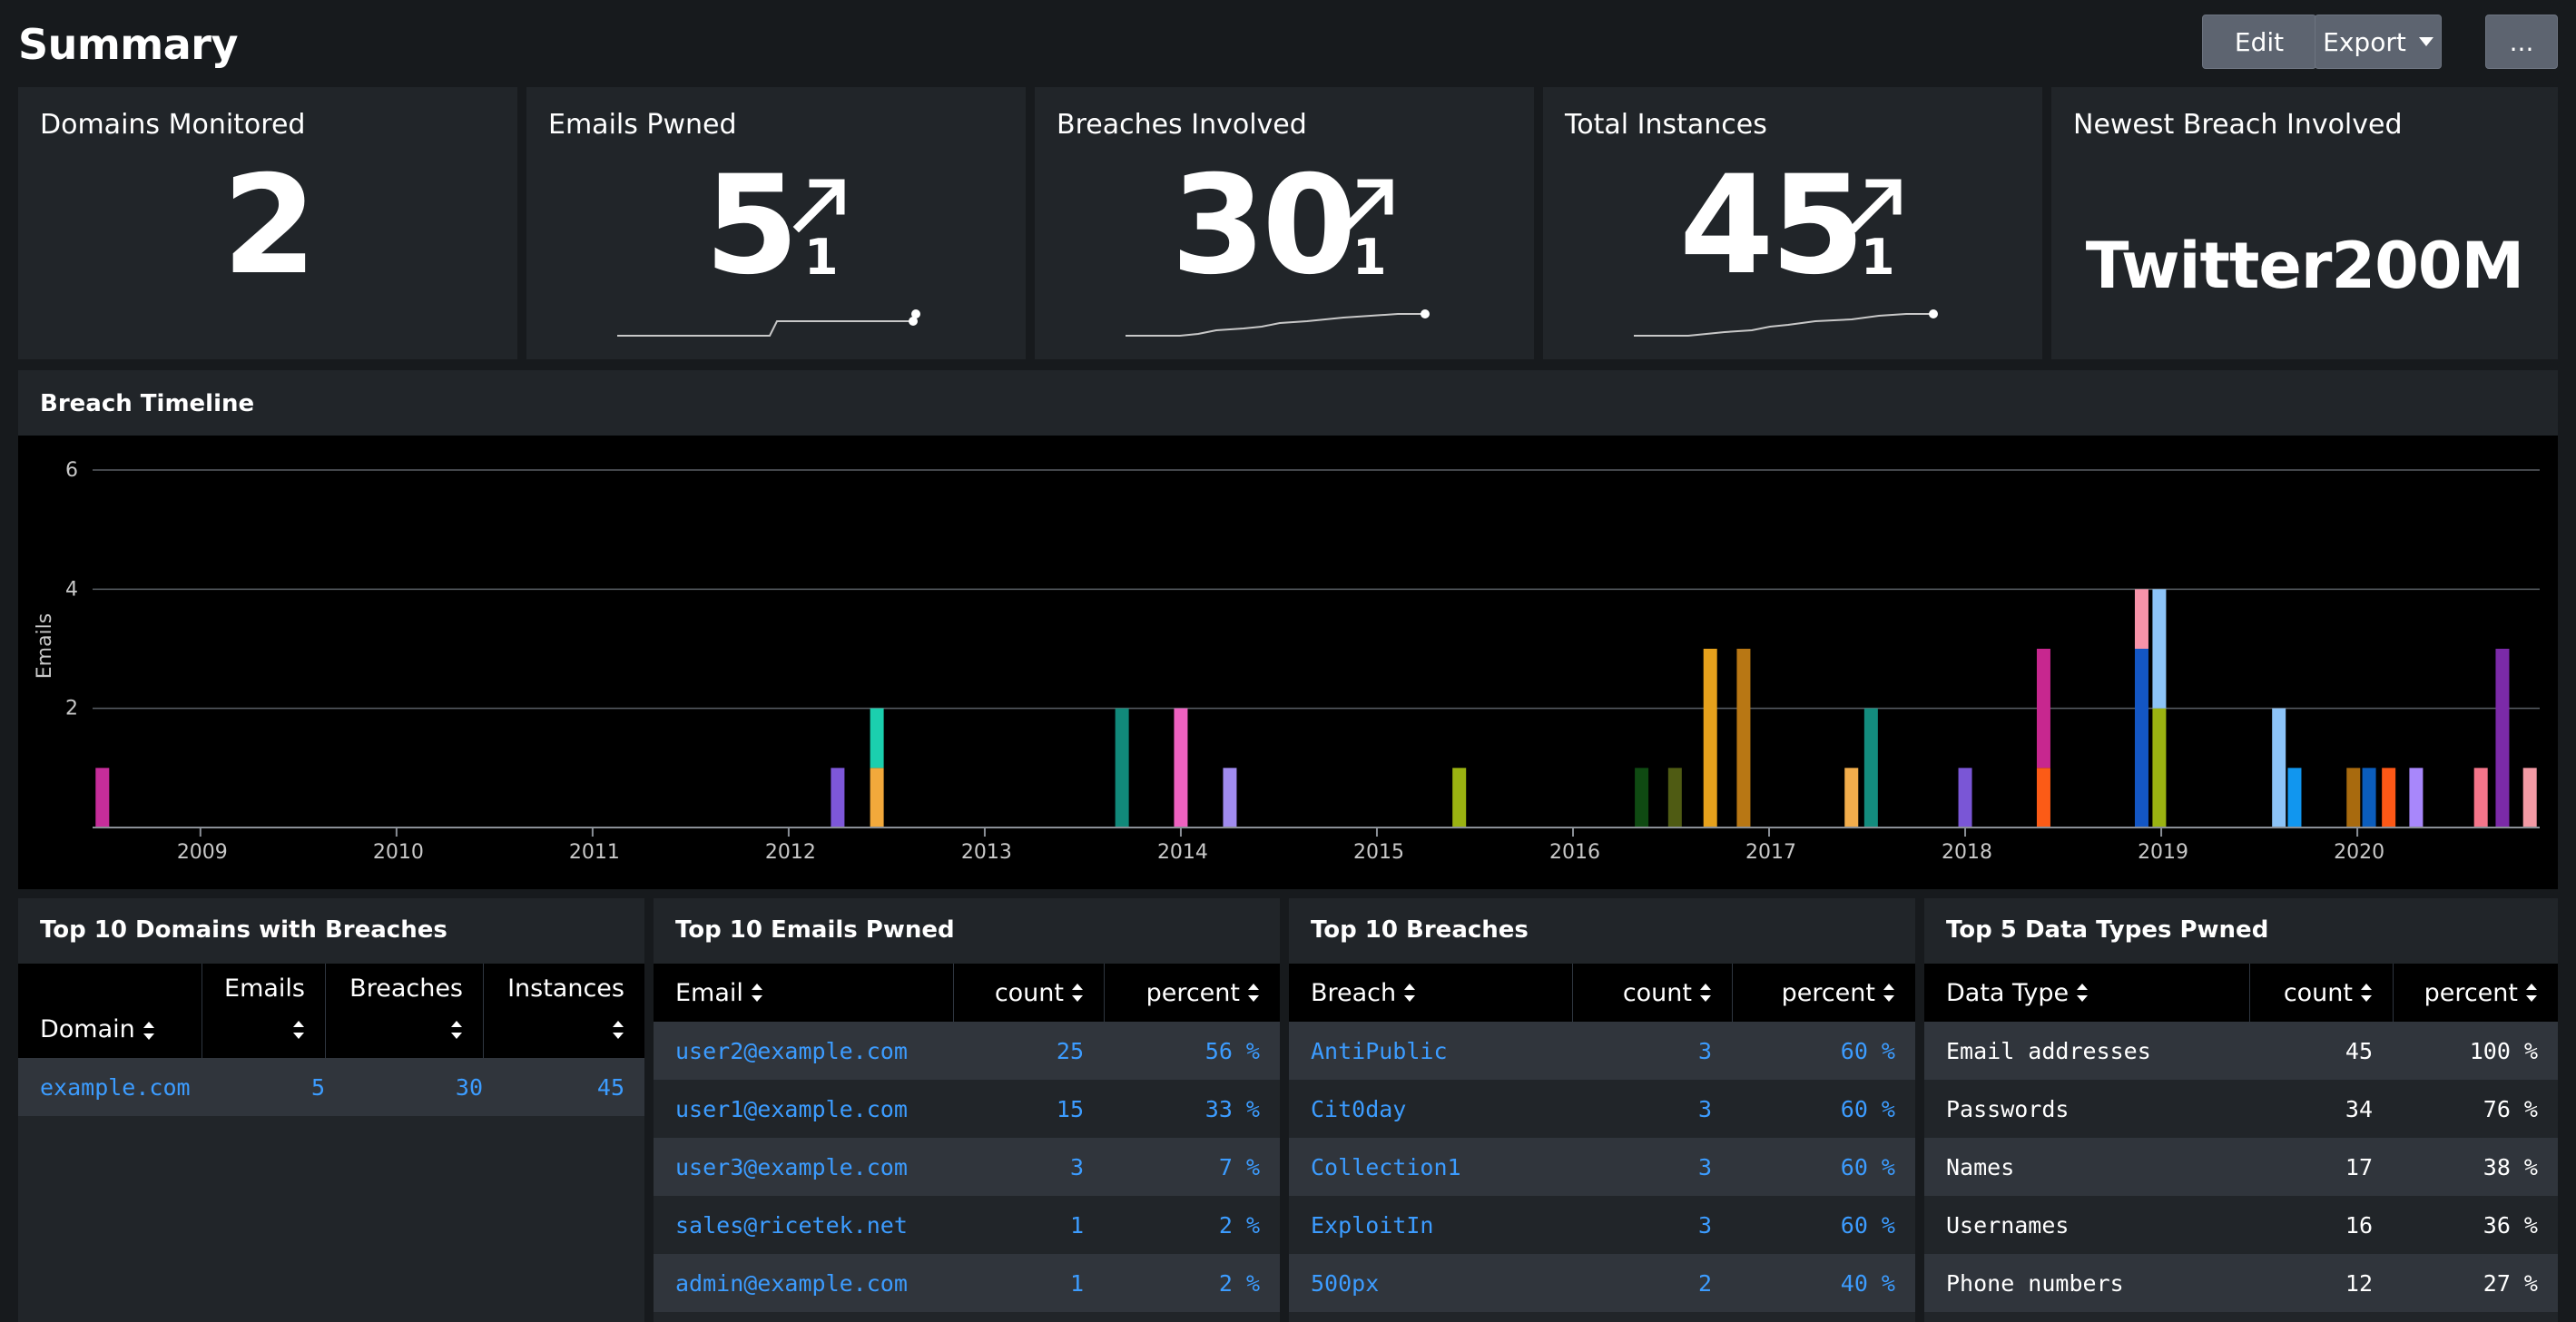 This screenshot has height=1322, width=2576. Describe the element at coordinates (2238, 125) in the screenshot. I see `kpi-title: Newest Breach Involved` at that location.